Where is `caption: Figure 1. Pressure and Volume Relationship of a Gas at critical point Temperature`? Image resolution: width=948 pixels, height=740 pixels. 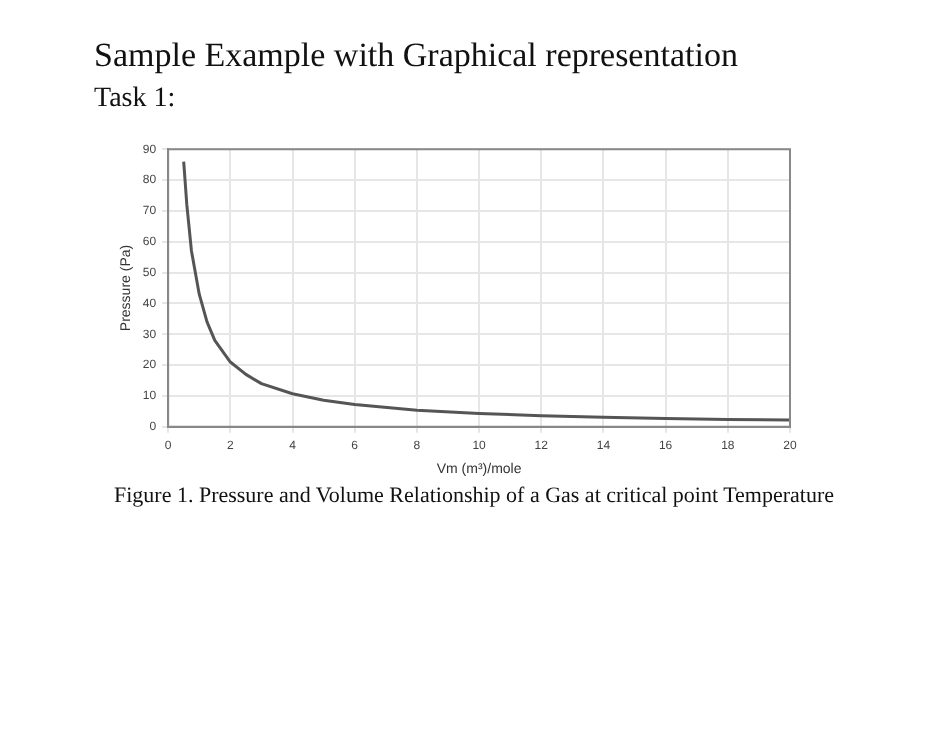
caption: Figure 1. Pressure and Volume Relationship of a Gas at critical point Temperature is located at coordinates (473, 496).